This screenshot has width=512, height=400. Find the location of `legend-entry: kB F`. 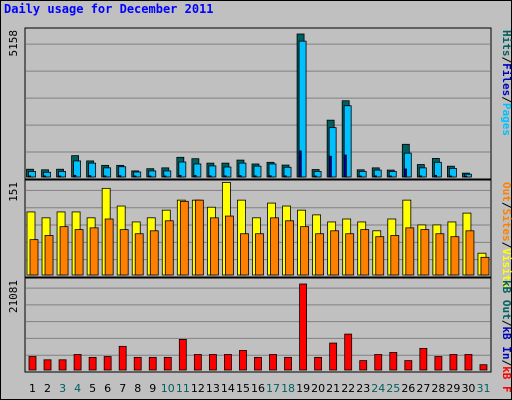

legend-entry: kB F is located at coordinates (506, 379).